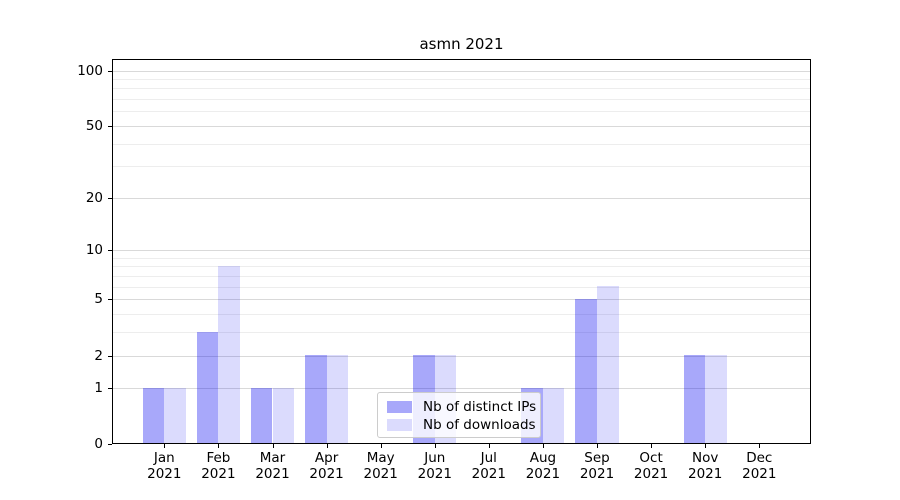 This screenshot has height=500, width=900. What do you see at coordinates (326, 466) in the screenshot?
I see `x-tick-label: Apr 2021` at bounding box center [326, 466].